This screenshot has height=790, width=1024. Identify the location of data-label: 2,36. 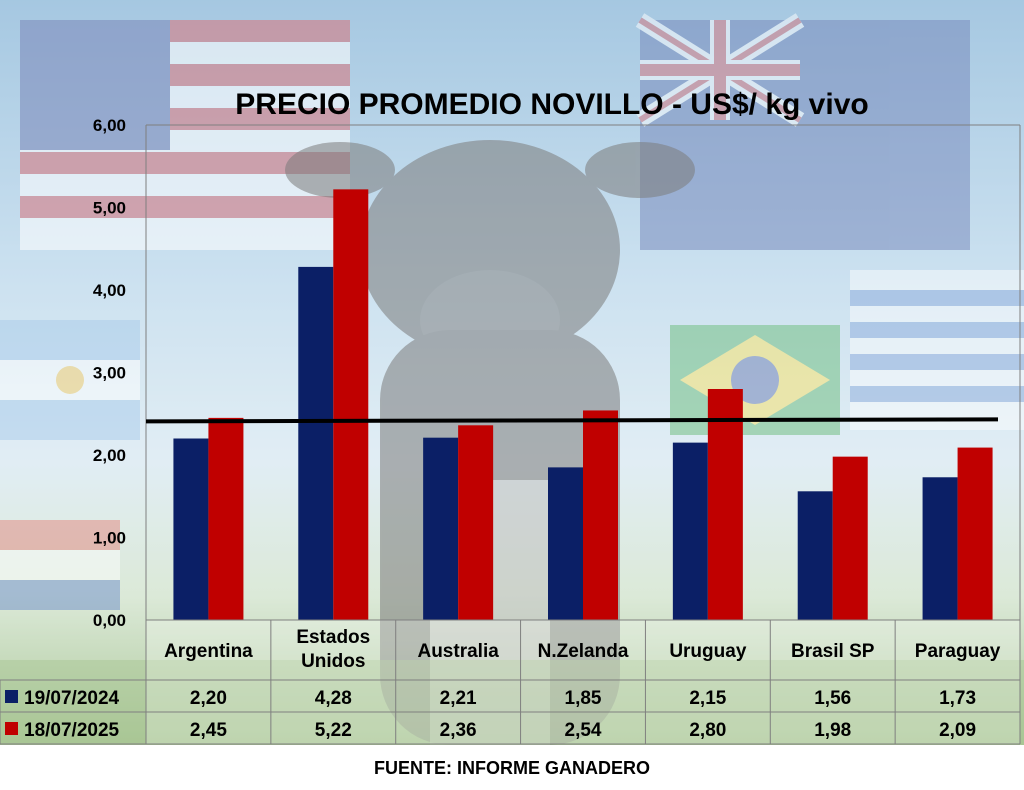
(458, 730).